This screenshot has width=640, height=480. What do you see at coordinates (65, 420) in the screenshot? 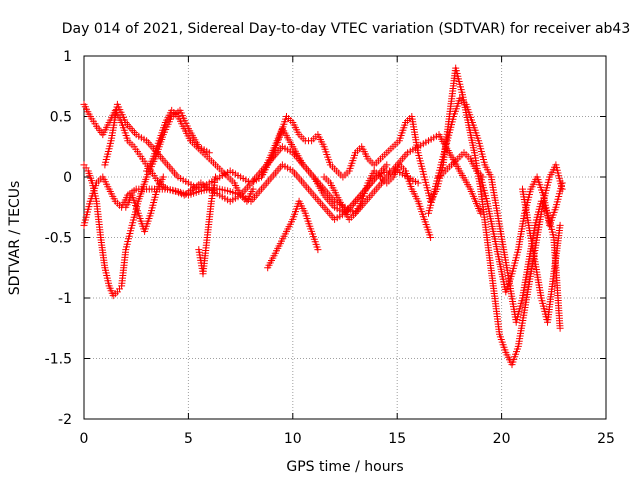
I see `y-tick-label: -2` at bounding box center [65, 420].